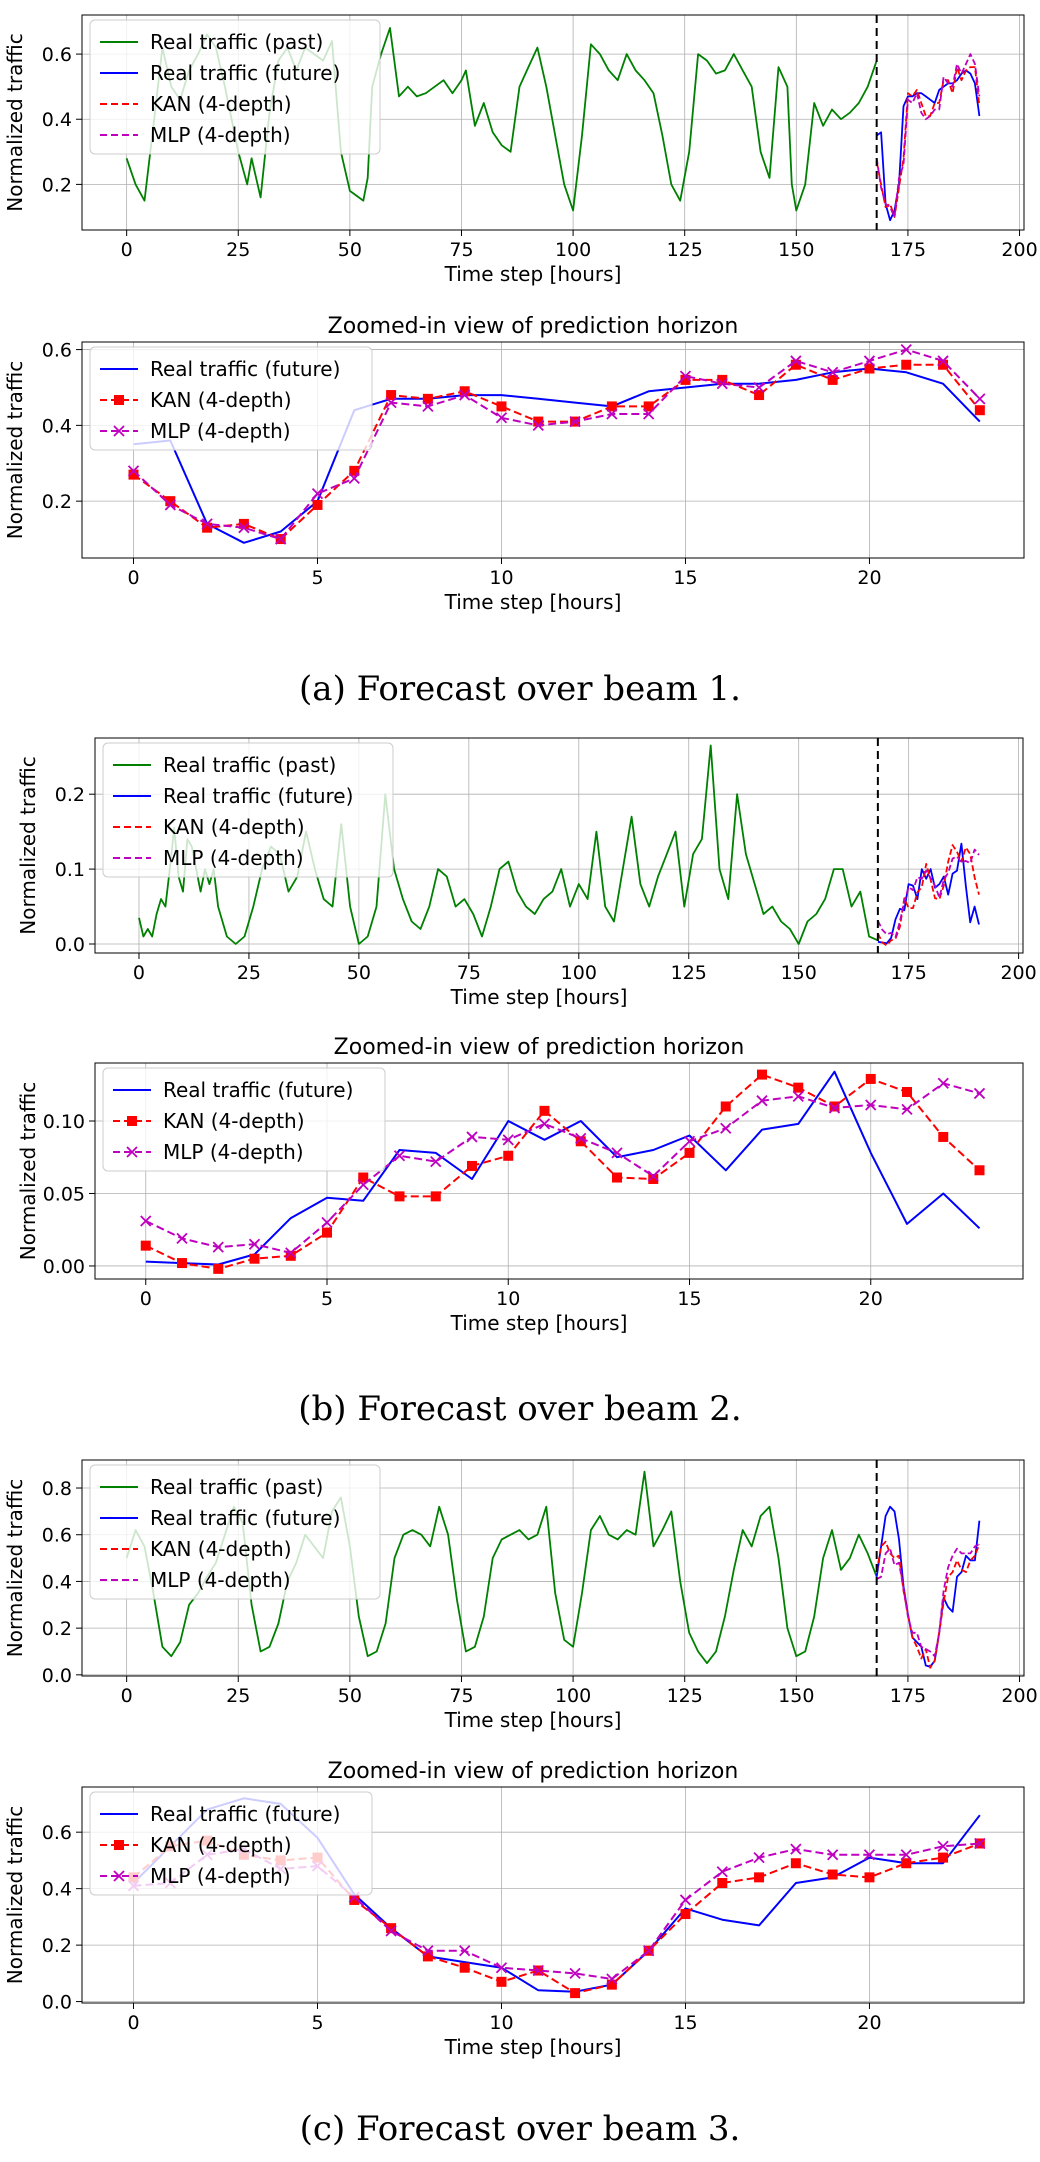 The image size is (1040, 2162). I want to click on legend-label-kan: KAN (4-depth), so click(221, 400).